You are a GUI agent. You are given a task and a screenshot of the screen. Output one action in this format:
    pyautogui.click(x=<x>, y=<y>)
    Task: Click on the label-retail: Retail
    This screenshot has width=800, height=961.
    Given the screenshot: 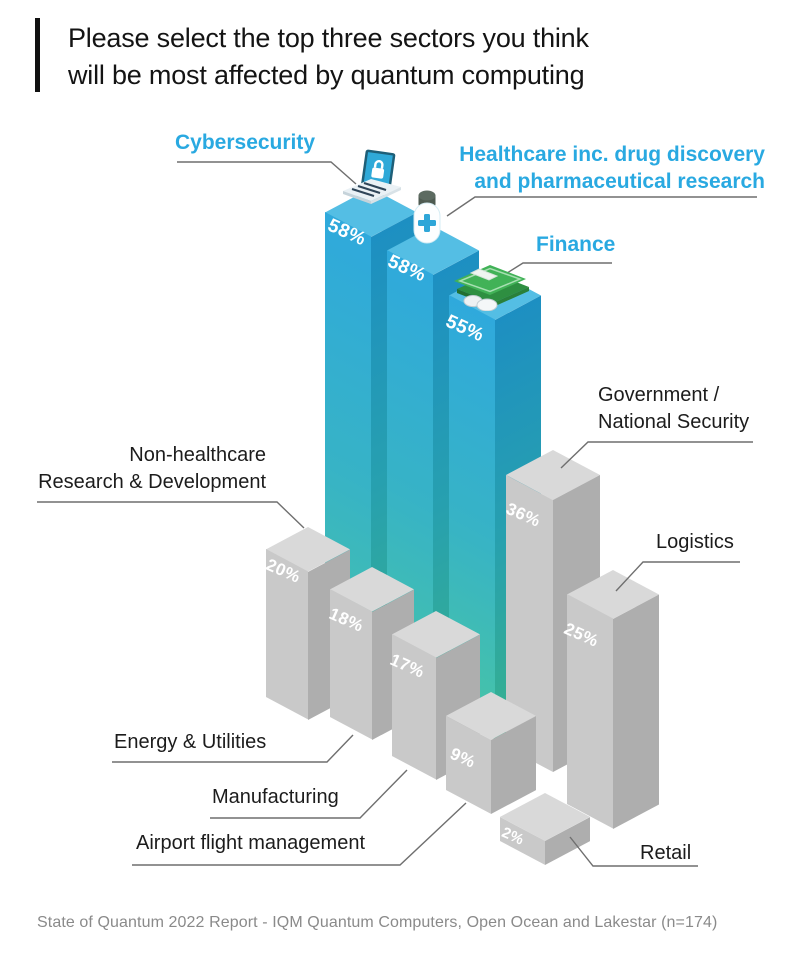 What is the action you would take?
    pyautogui.click(x=666, y=853)
    